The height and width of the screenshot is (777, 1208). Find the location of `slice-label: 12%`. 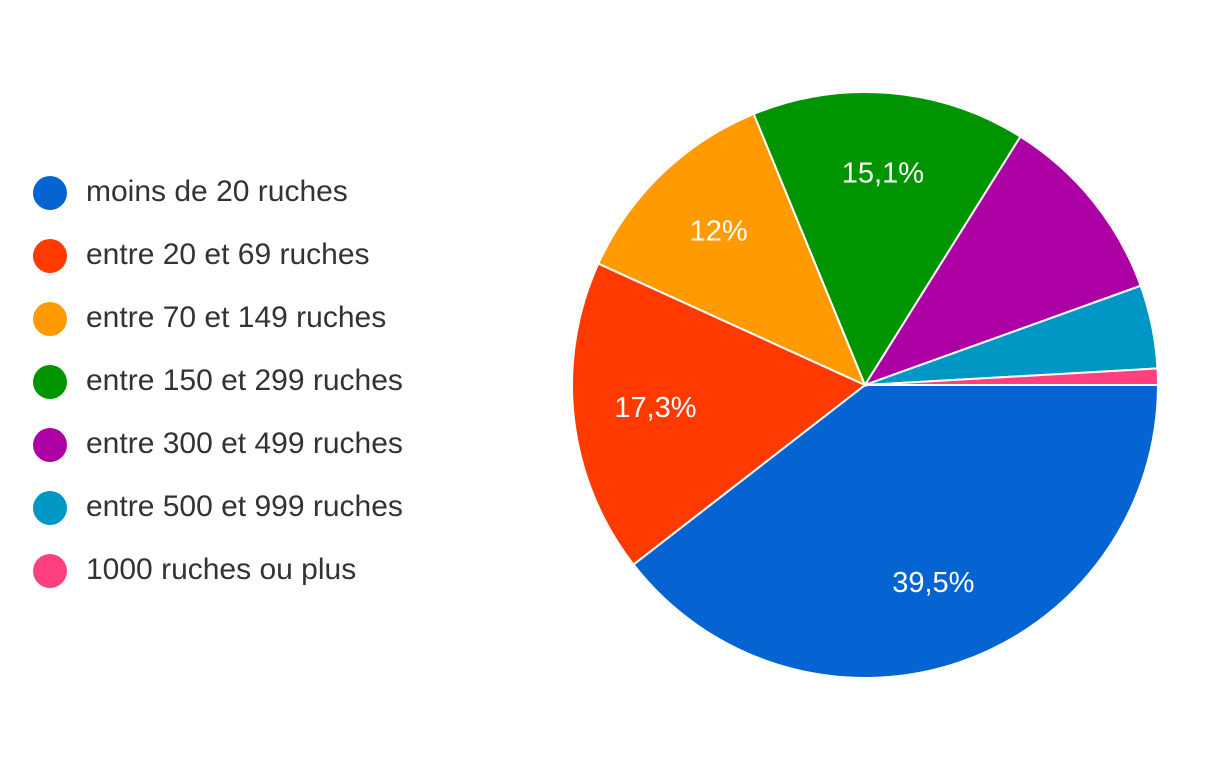

slice-label: 12% is located at coordinates (719, 232).